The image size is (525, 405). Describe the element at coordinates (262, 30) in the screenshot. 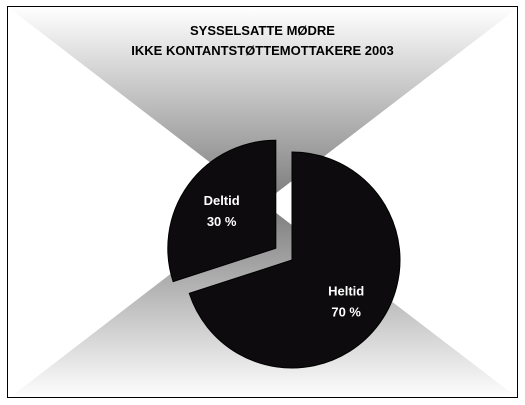

I see `chart-title-line-1: SYSSELSATTE MØDRE` at that location.